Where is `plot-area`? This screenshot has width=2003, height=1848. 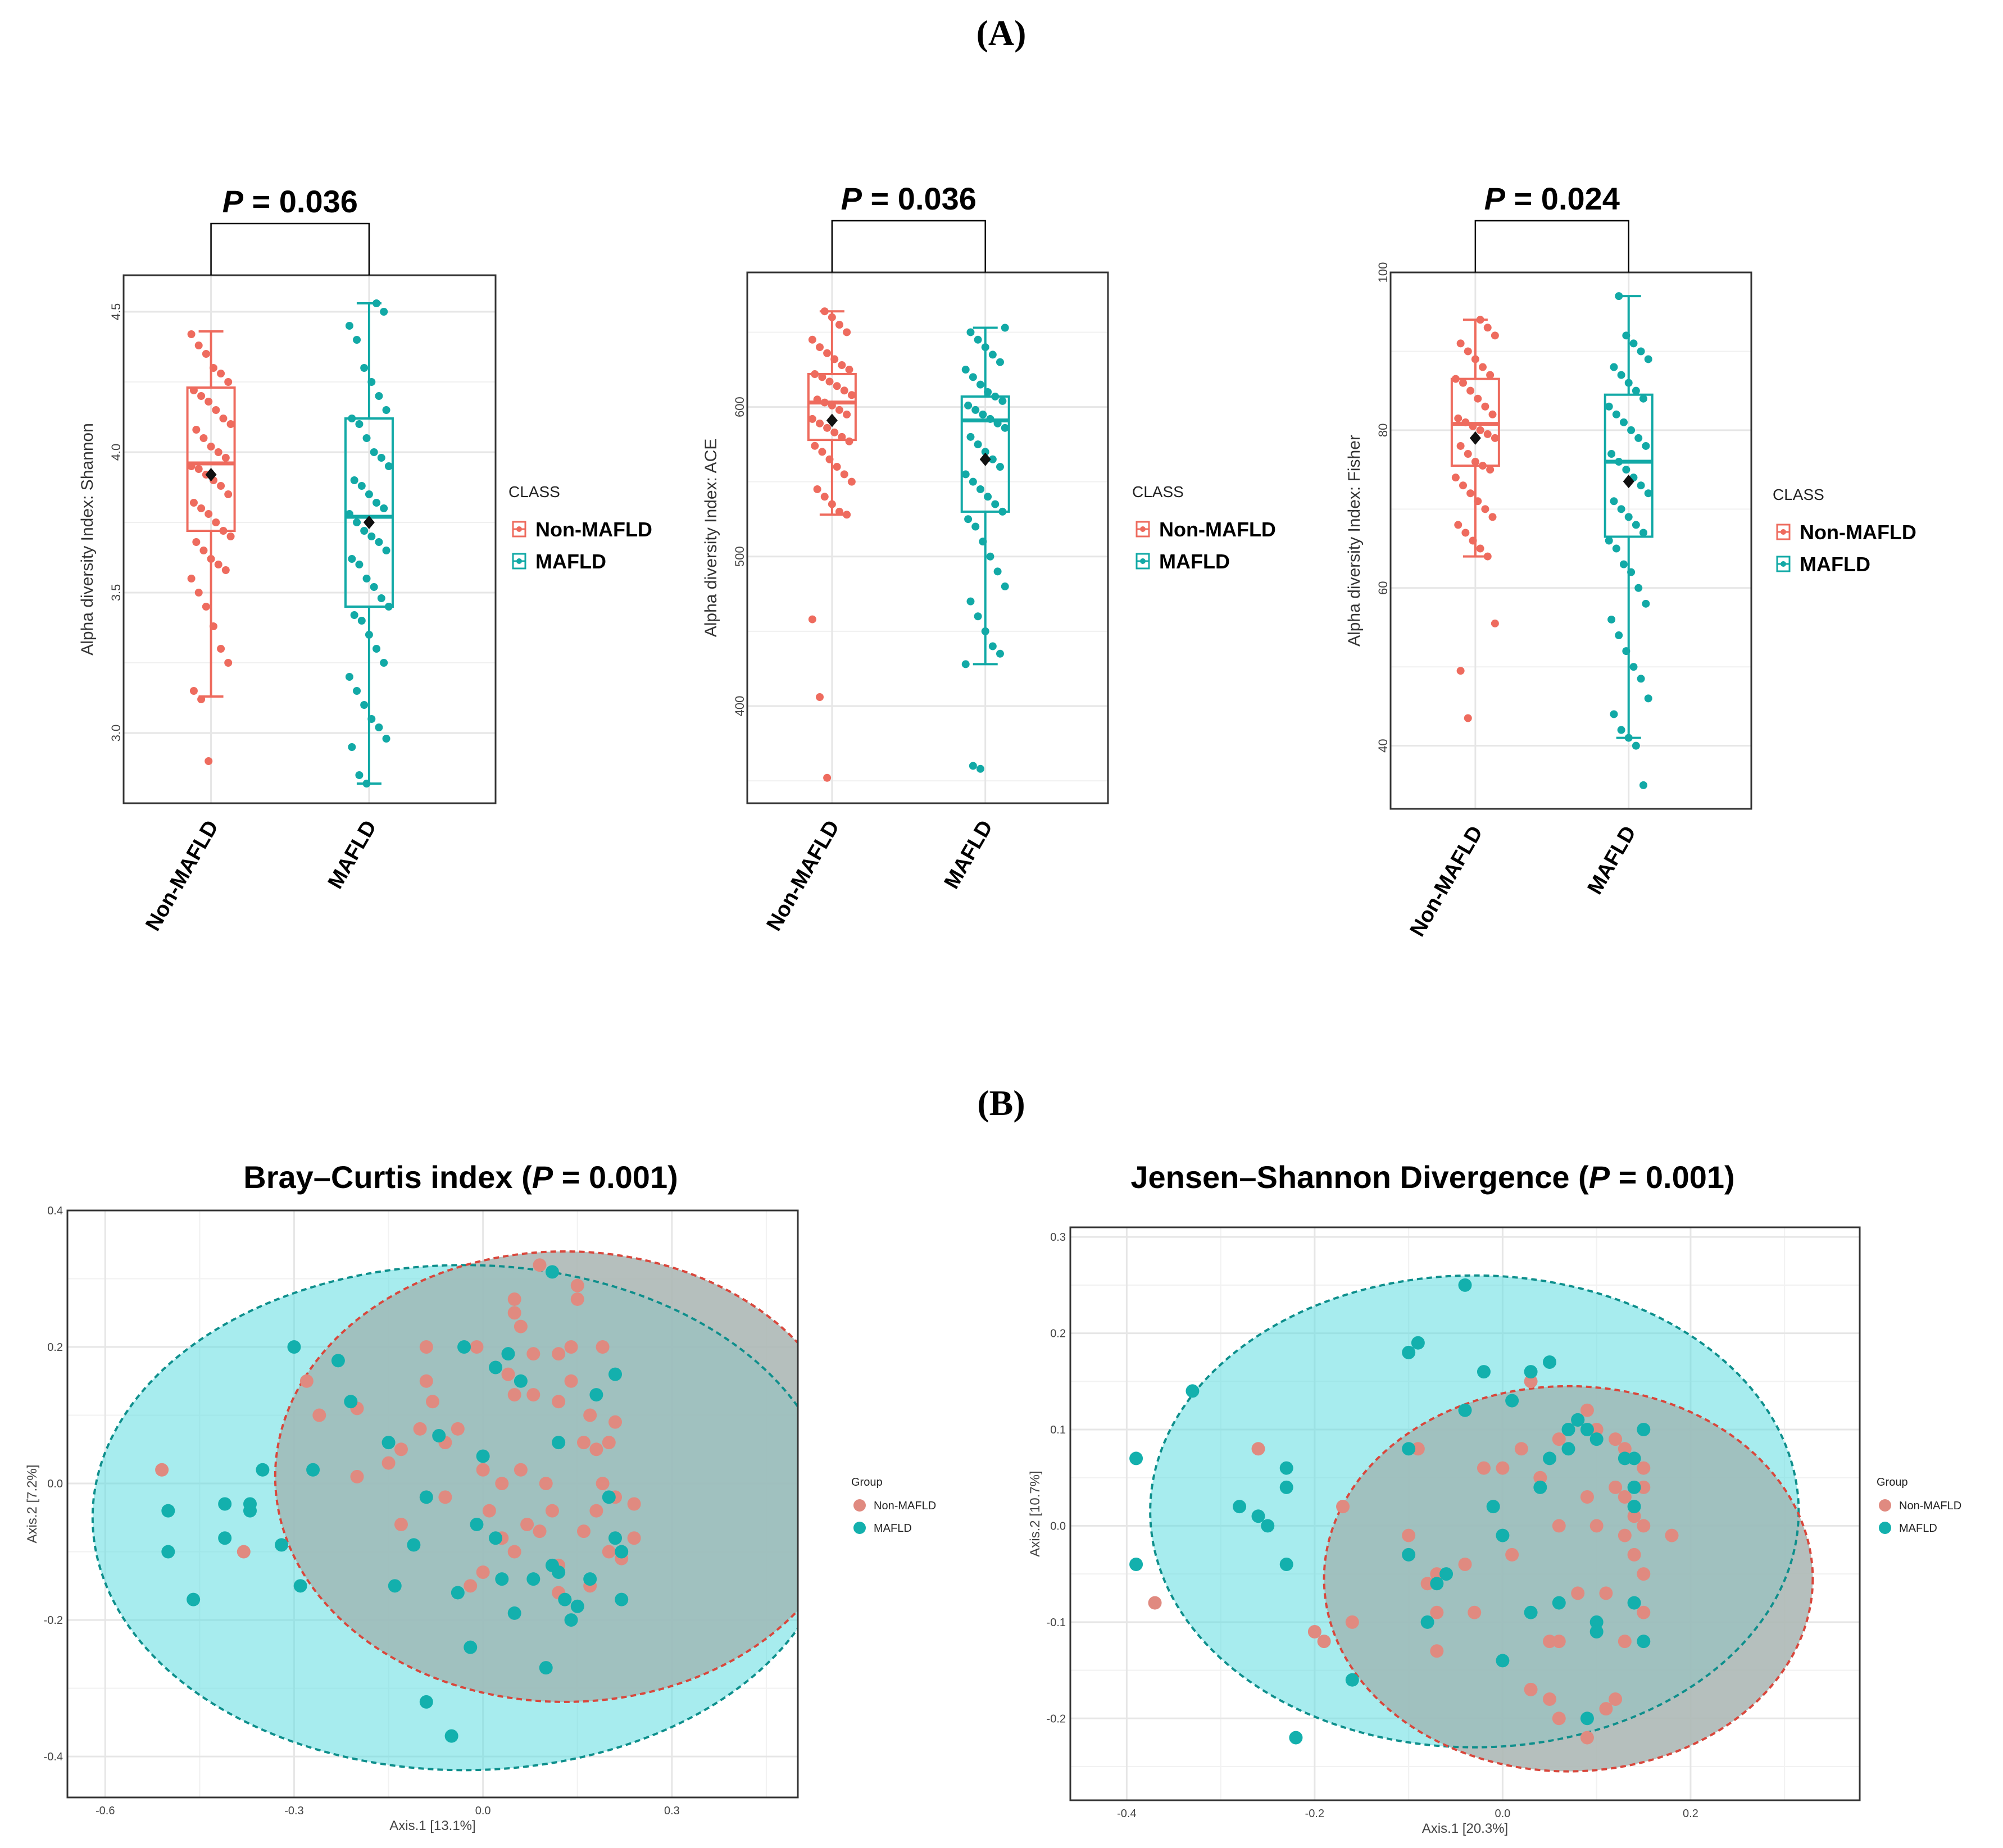 plot-area is located at coordinates (1571, 540).